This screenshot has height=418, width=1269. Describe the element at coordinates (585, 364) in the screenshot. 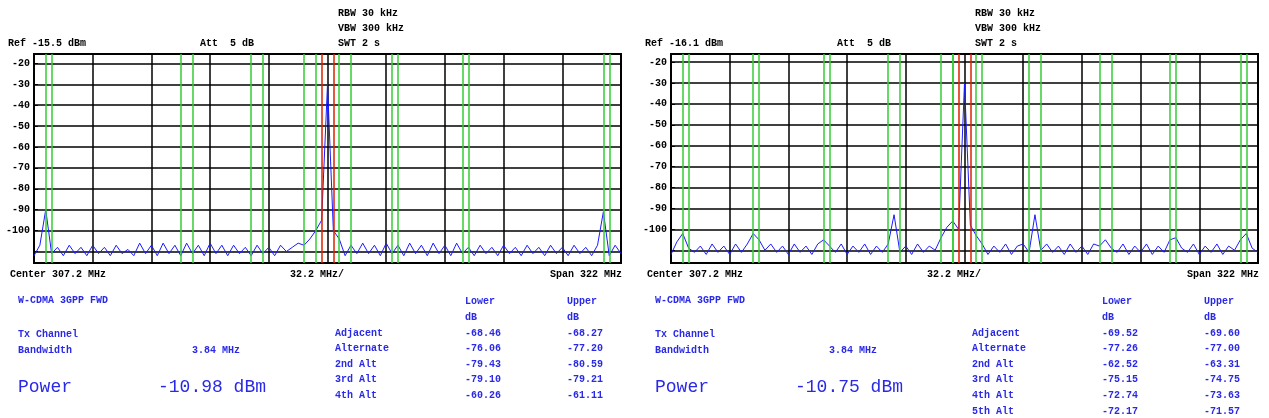

I see `text: -80.59` at that location.